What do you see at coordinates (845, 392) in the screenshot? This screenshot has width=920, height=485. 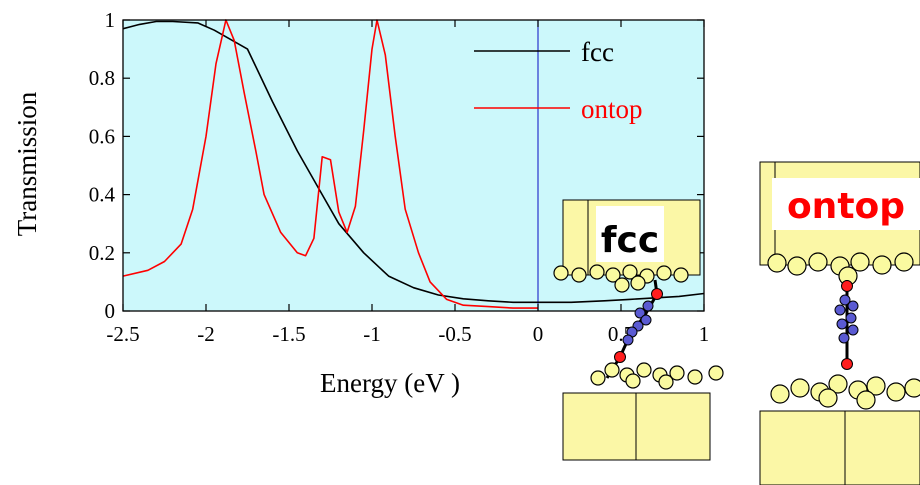 I see `ontop-bottom-gold-atoms` at bounding box center [845, 392].